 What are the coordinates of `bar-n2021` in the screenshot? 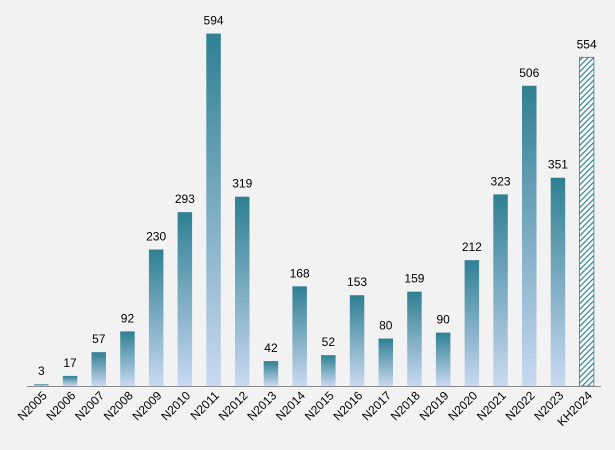 It's located at (500, 290).